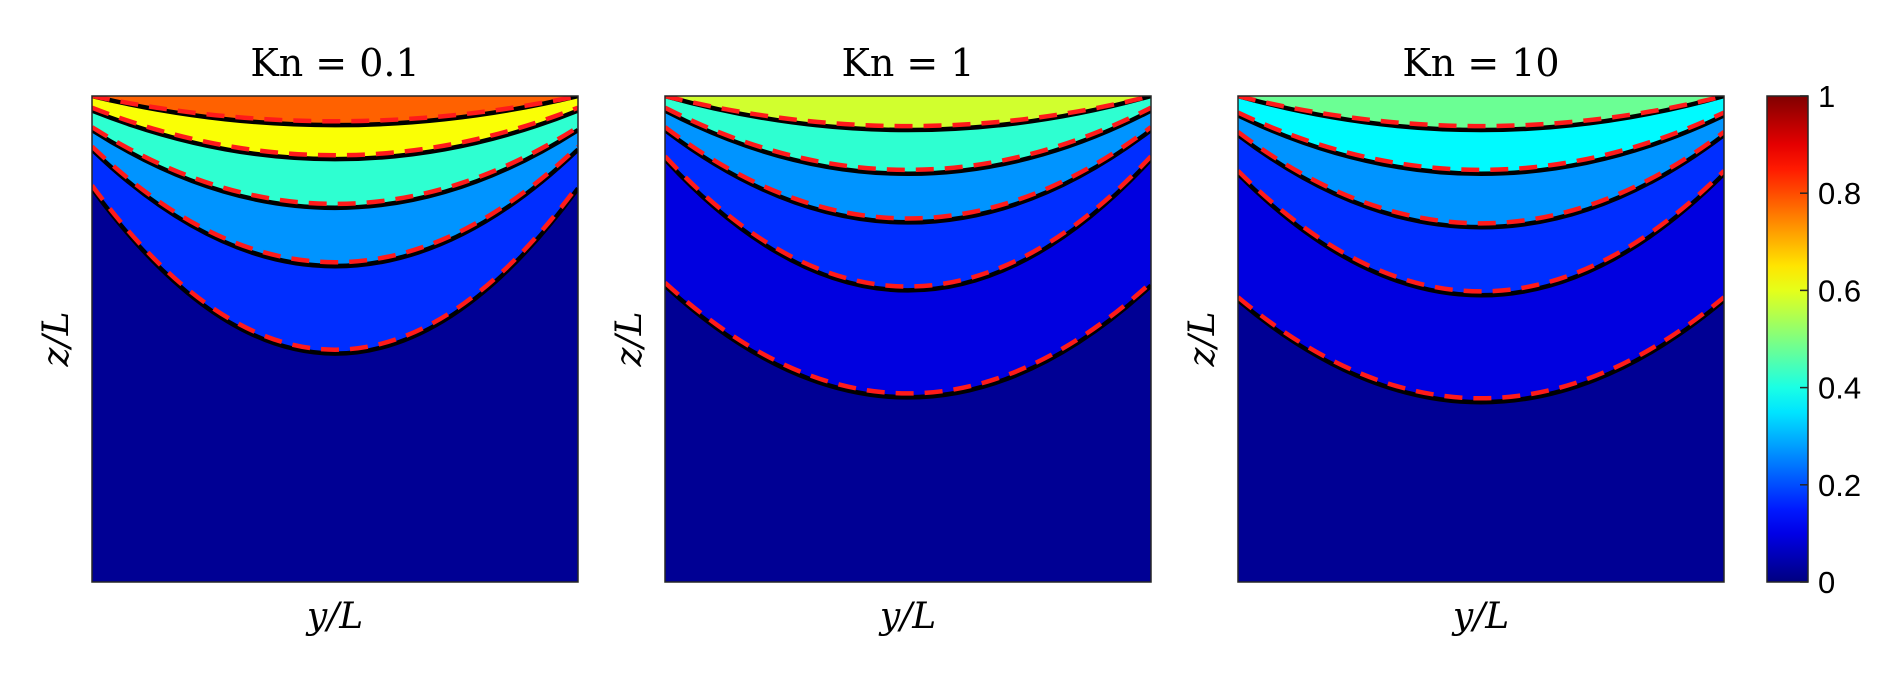  Describe the element at coordinates (907, 63) in the screenshot. I see `panel-title: Kn = 1` at that location.